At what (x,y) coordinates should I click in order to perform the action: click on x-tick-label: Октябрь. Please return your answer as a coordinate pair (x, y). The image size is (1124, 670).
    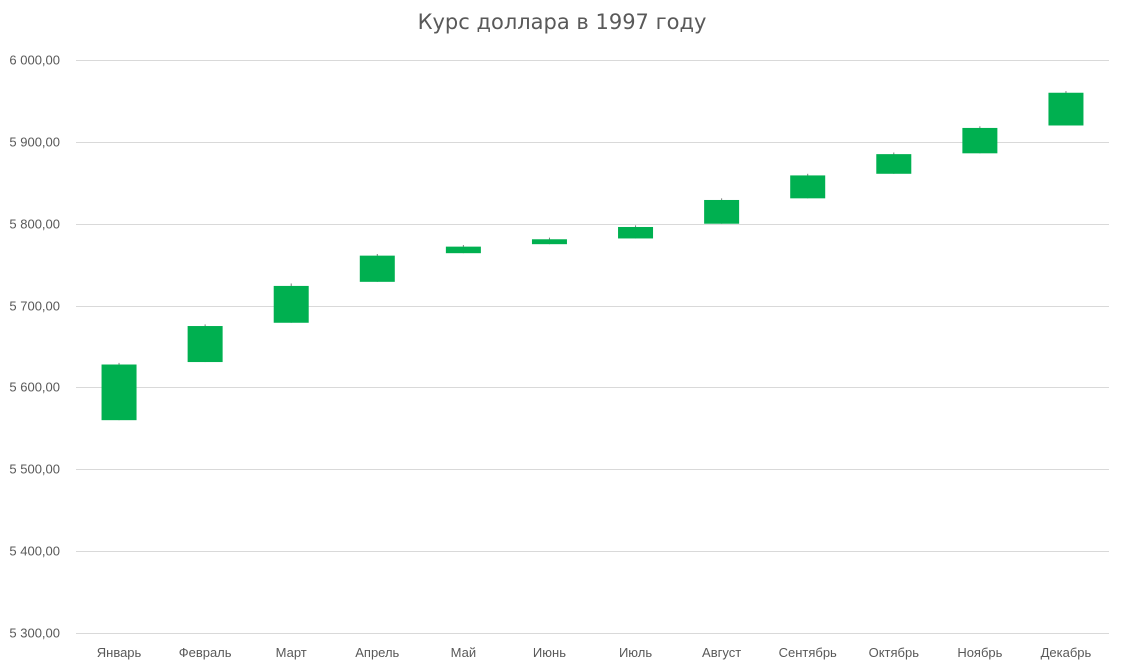
    Looking at the image, I should click on (894, 652).